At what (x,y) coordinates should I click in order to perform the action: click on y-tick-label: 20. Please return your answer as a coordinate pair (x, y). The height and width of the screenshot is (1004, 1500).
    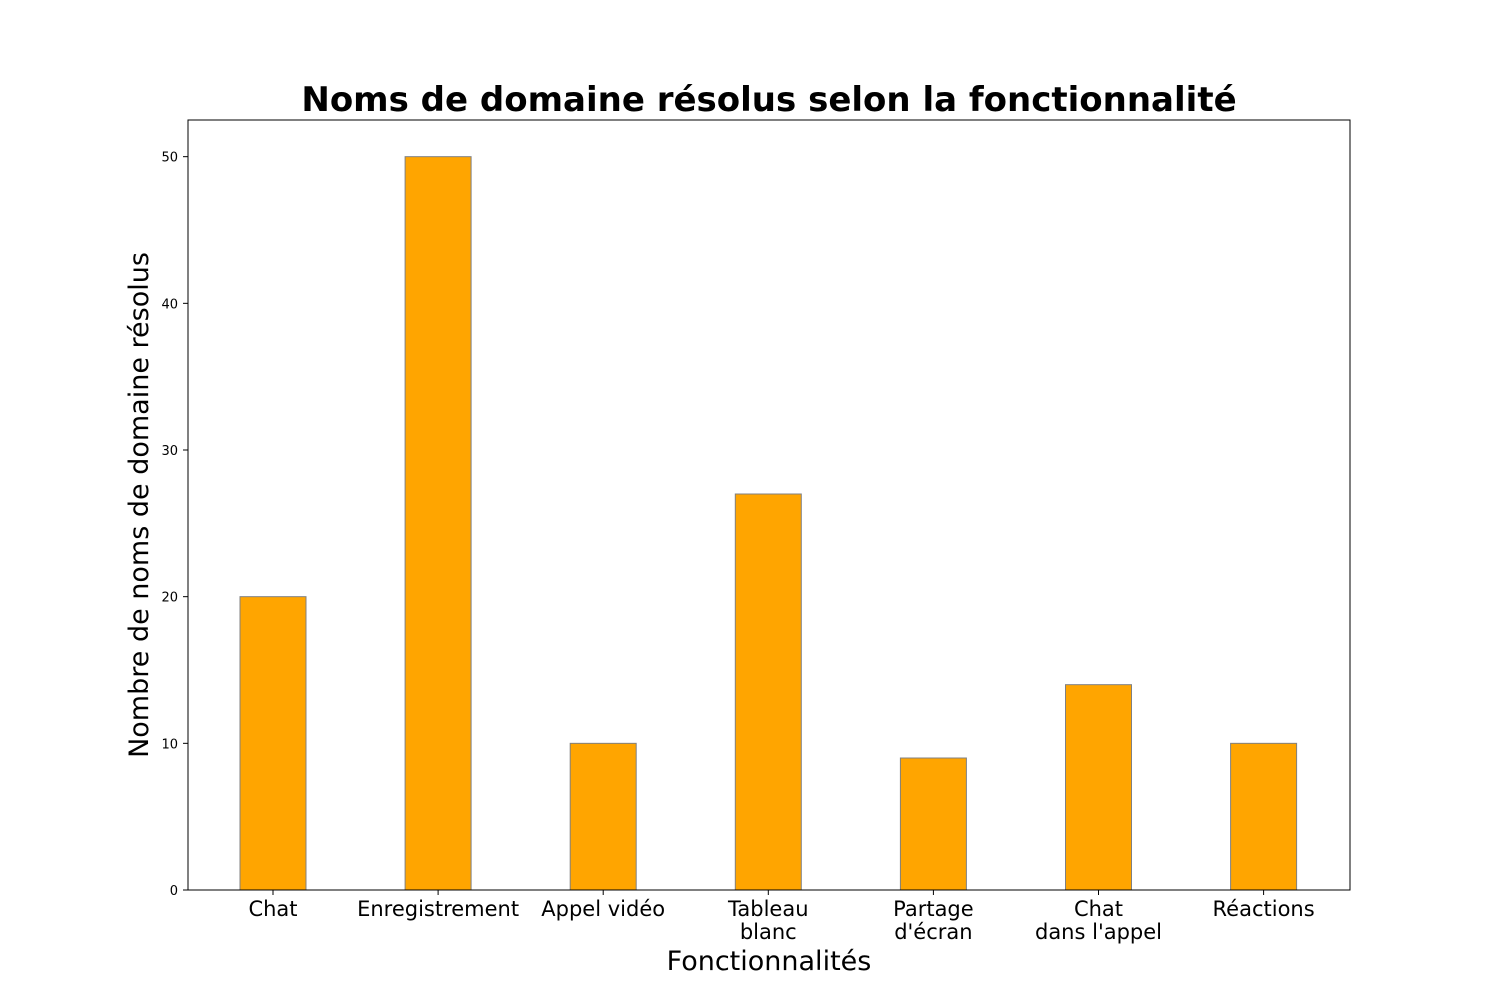
    Looking at the image, I should click on (169, 598).